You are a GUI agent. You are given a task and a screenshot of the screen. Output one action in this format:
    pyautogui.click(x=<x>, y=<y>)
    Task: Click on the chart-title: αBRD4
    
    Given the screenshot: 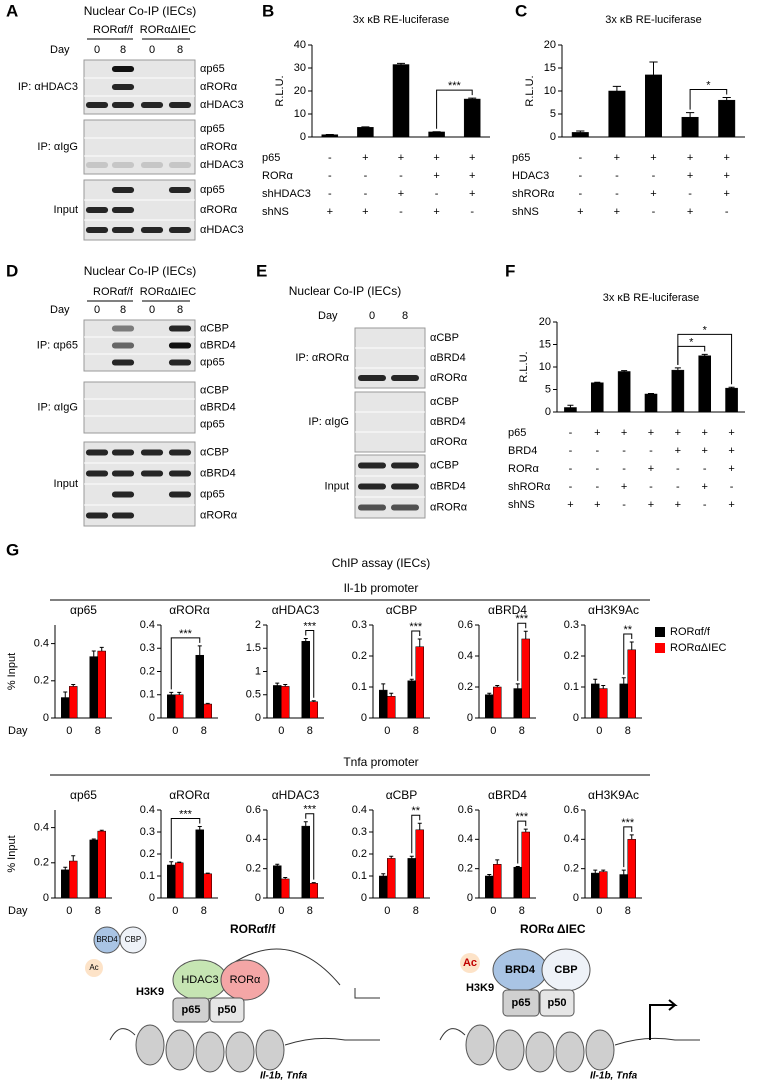 What is the action you would take?
    pyautogui.click(x=507, y=795)
    